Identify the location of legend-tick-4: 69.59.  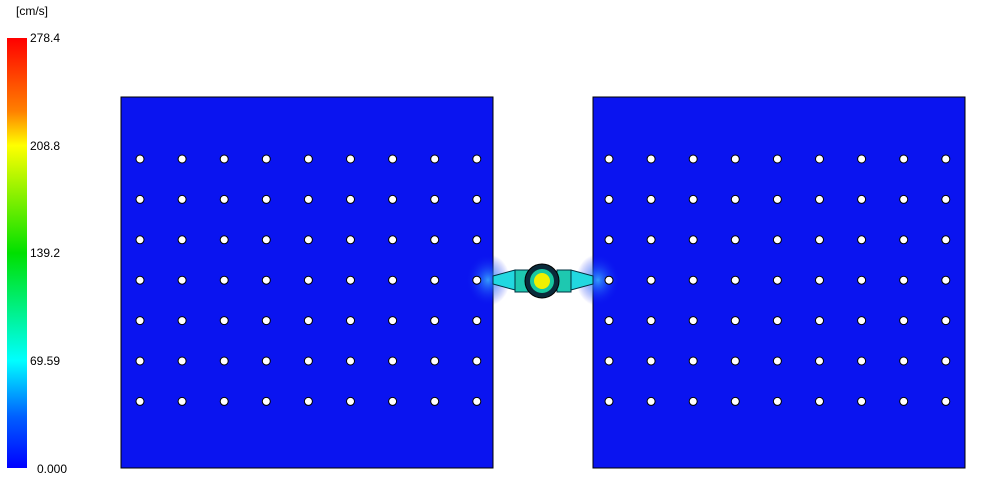
(45, 361).